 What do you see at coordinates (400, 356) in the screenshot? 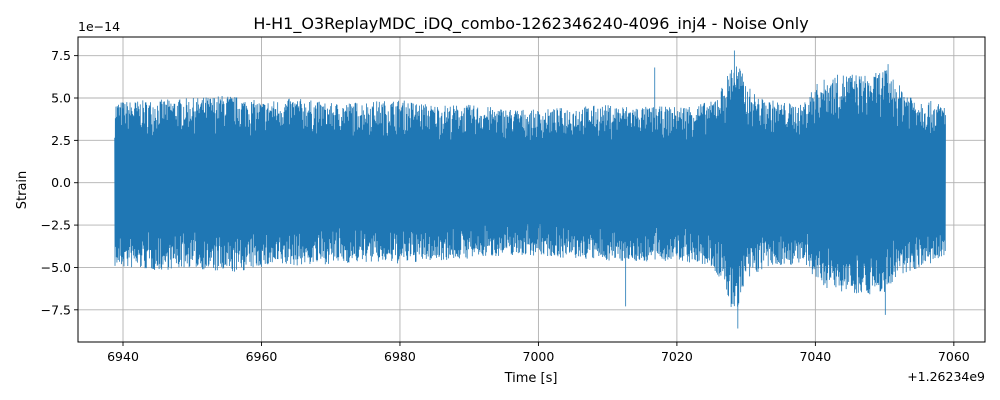
I see `x-tick-label: 6980` at bounding box center [400, 356].